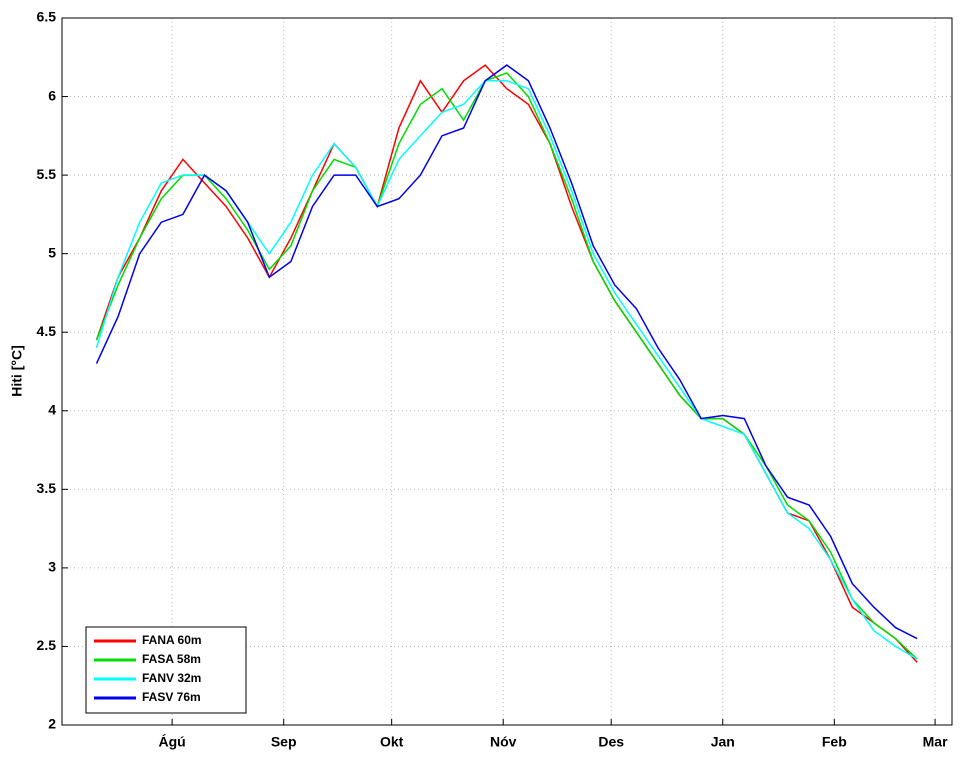  What do you see at coordinates (17, 370) in the screenshot?
I see `y-axis-label: Hiti [°C]` at bounding box center [17, 370].